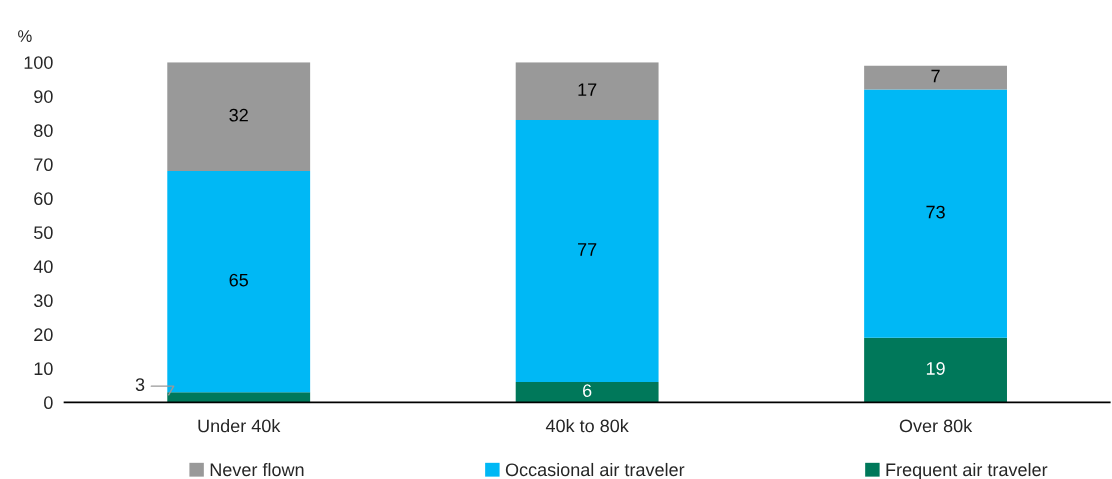  I want to click on data-label: 65, so click(238, 280).